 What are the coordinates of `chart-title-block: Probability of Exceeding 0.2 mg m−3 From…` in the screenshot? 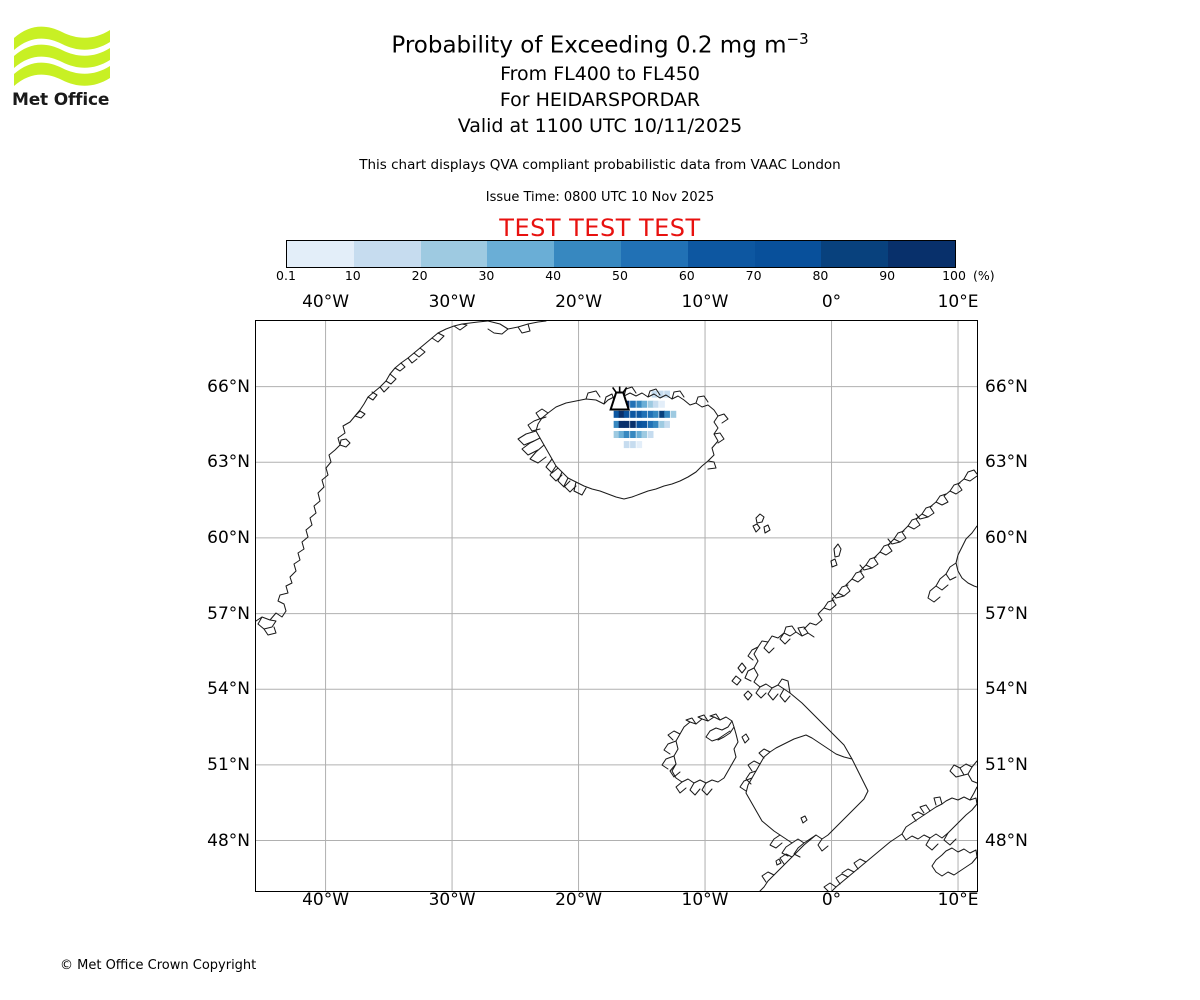 It's located at (600, 81).